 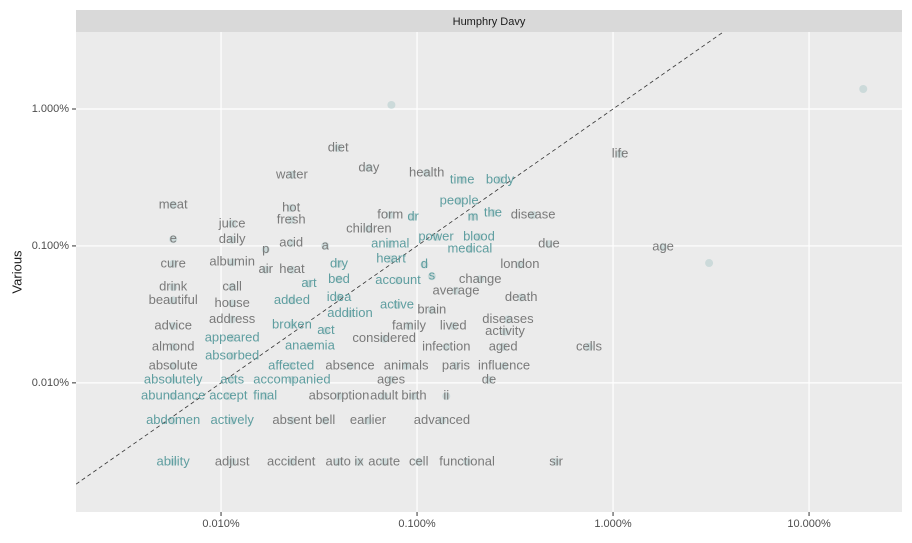 What do you see at coordinates (221, 524) in the screenshot?
I see `x-tick-label: 0.010%` at bounding box center [221, 524].